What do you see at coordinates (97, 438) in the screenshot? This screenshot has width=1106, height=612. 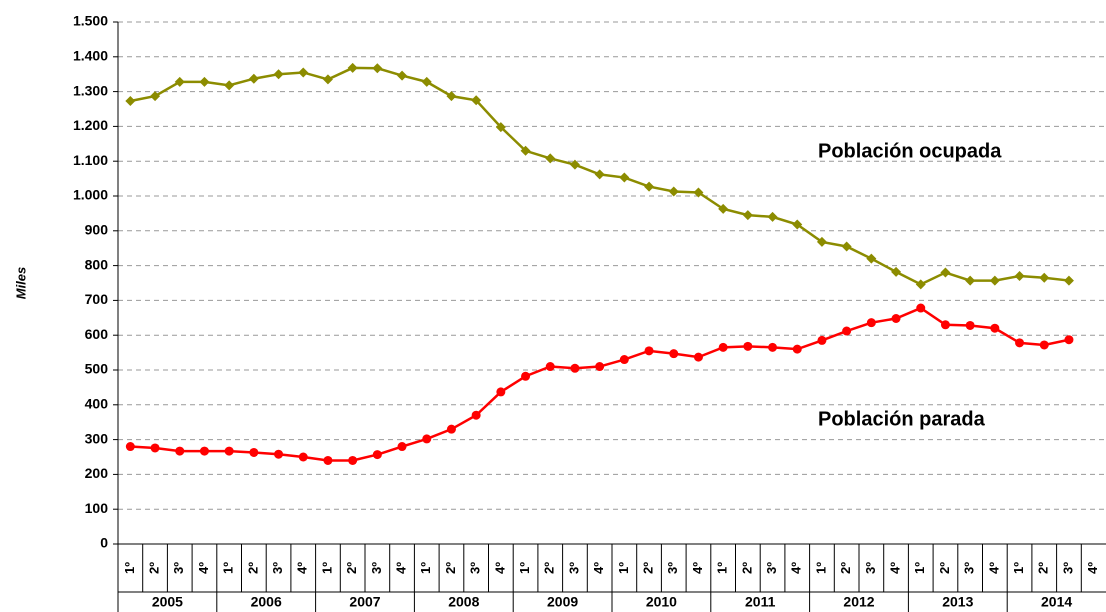 I see `y-tick-label: 300` at bounding box center [97, 438].